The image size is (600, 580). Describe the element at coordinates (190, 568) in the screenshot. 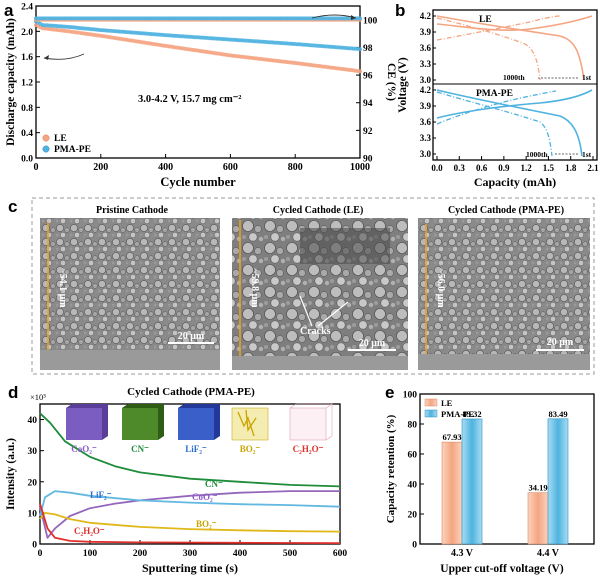

I see `panel-d-xlabel: Sputtering time (s)` at that location.